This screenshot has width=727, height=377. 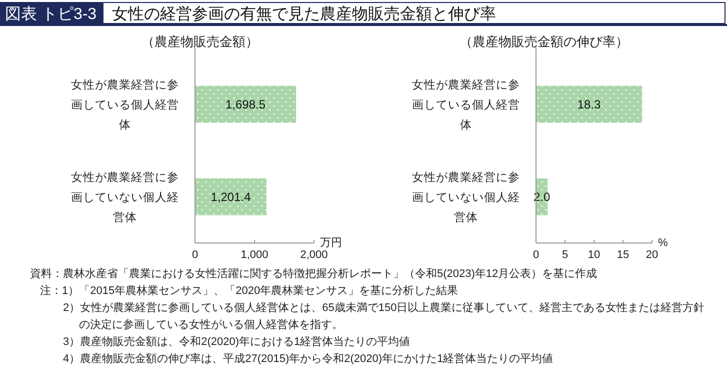 I want to click on x-tick-label: 20, so click(x=652, y=255).